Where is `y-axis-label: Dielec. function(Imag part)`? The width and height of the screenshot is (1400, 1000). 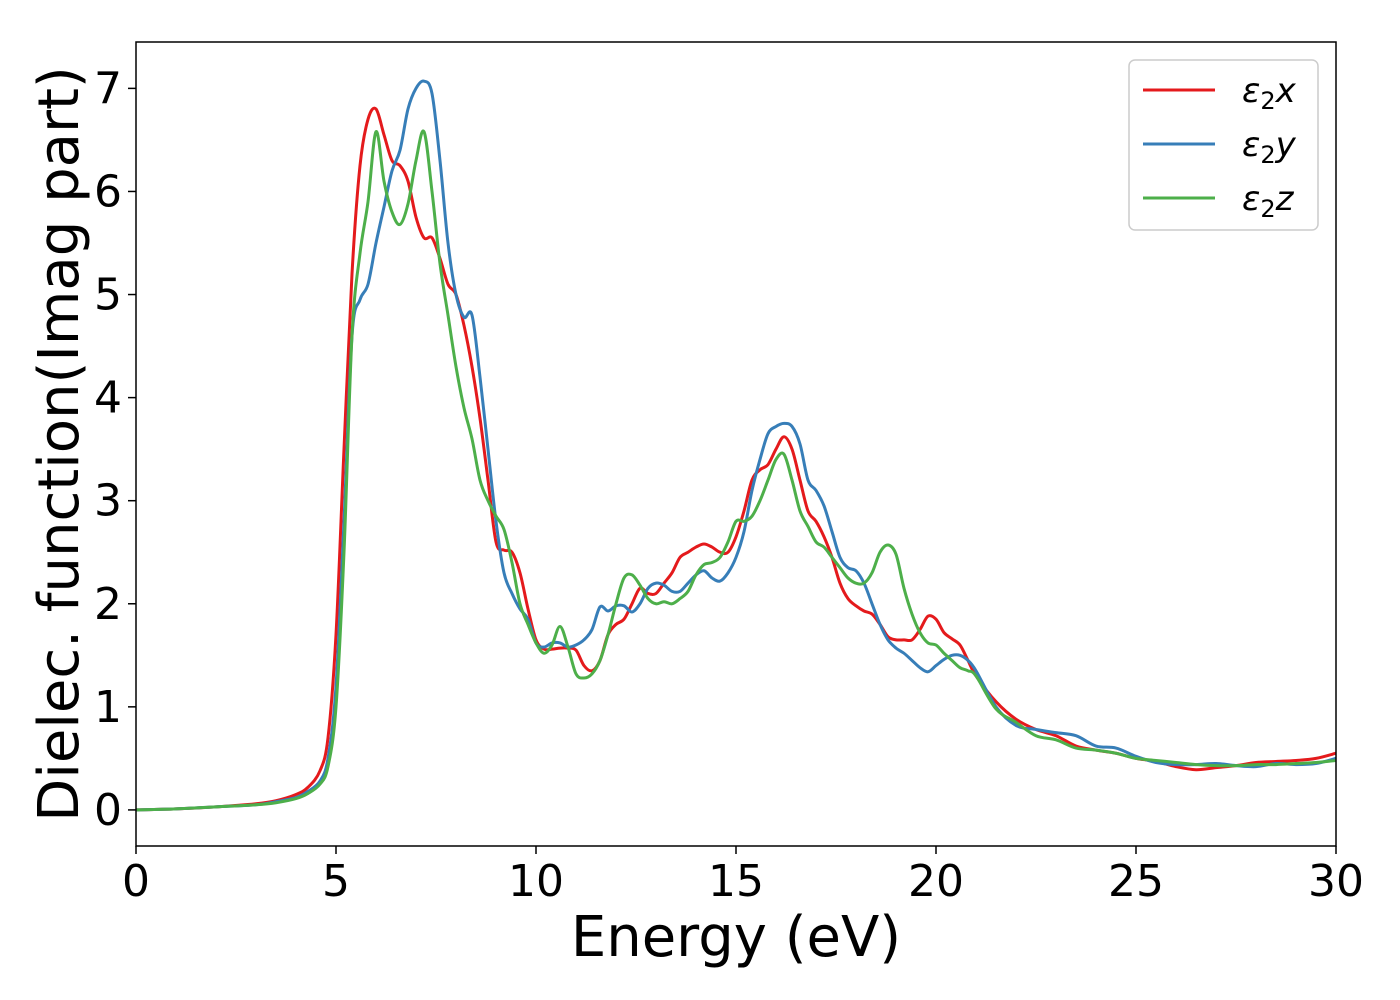
y-axis-label: Dielec. function(Imag part) is located at coordinates (59, 444).